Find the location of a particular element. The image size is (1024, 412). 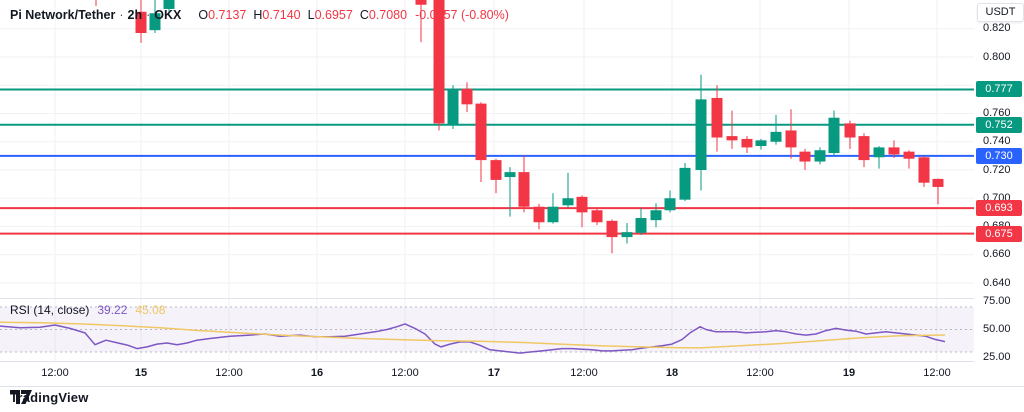

close-label: C is located at coordinates (364, 15).